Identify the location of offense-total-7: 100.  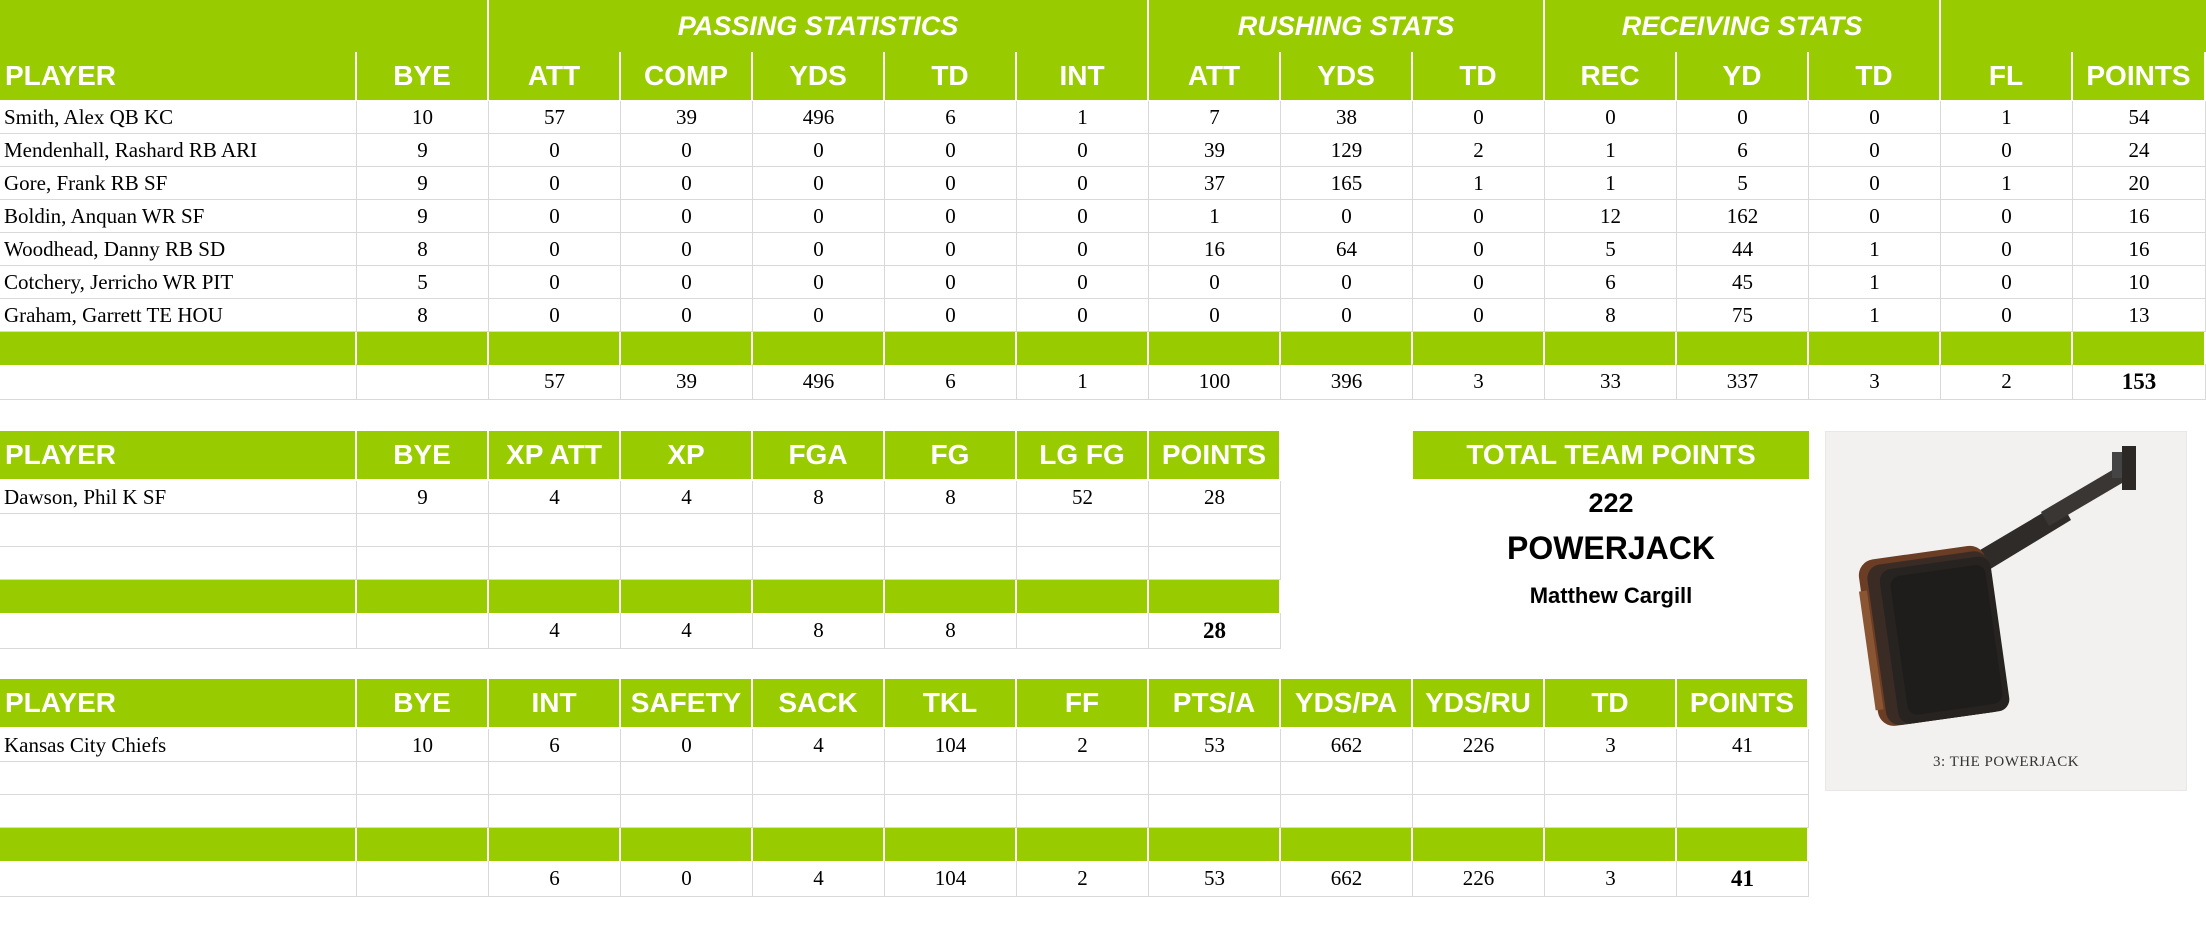
(1215, 382).